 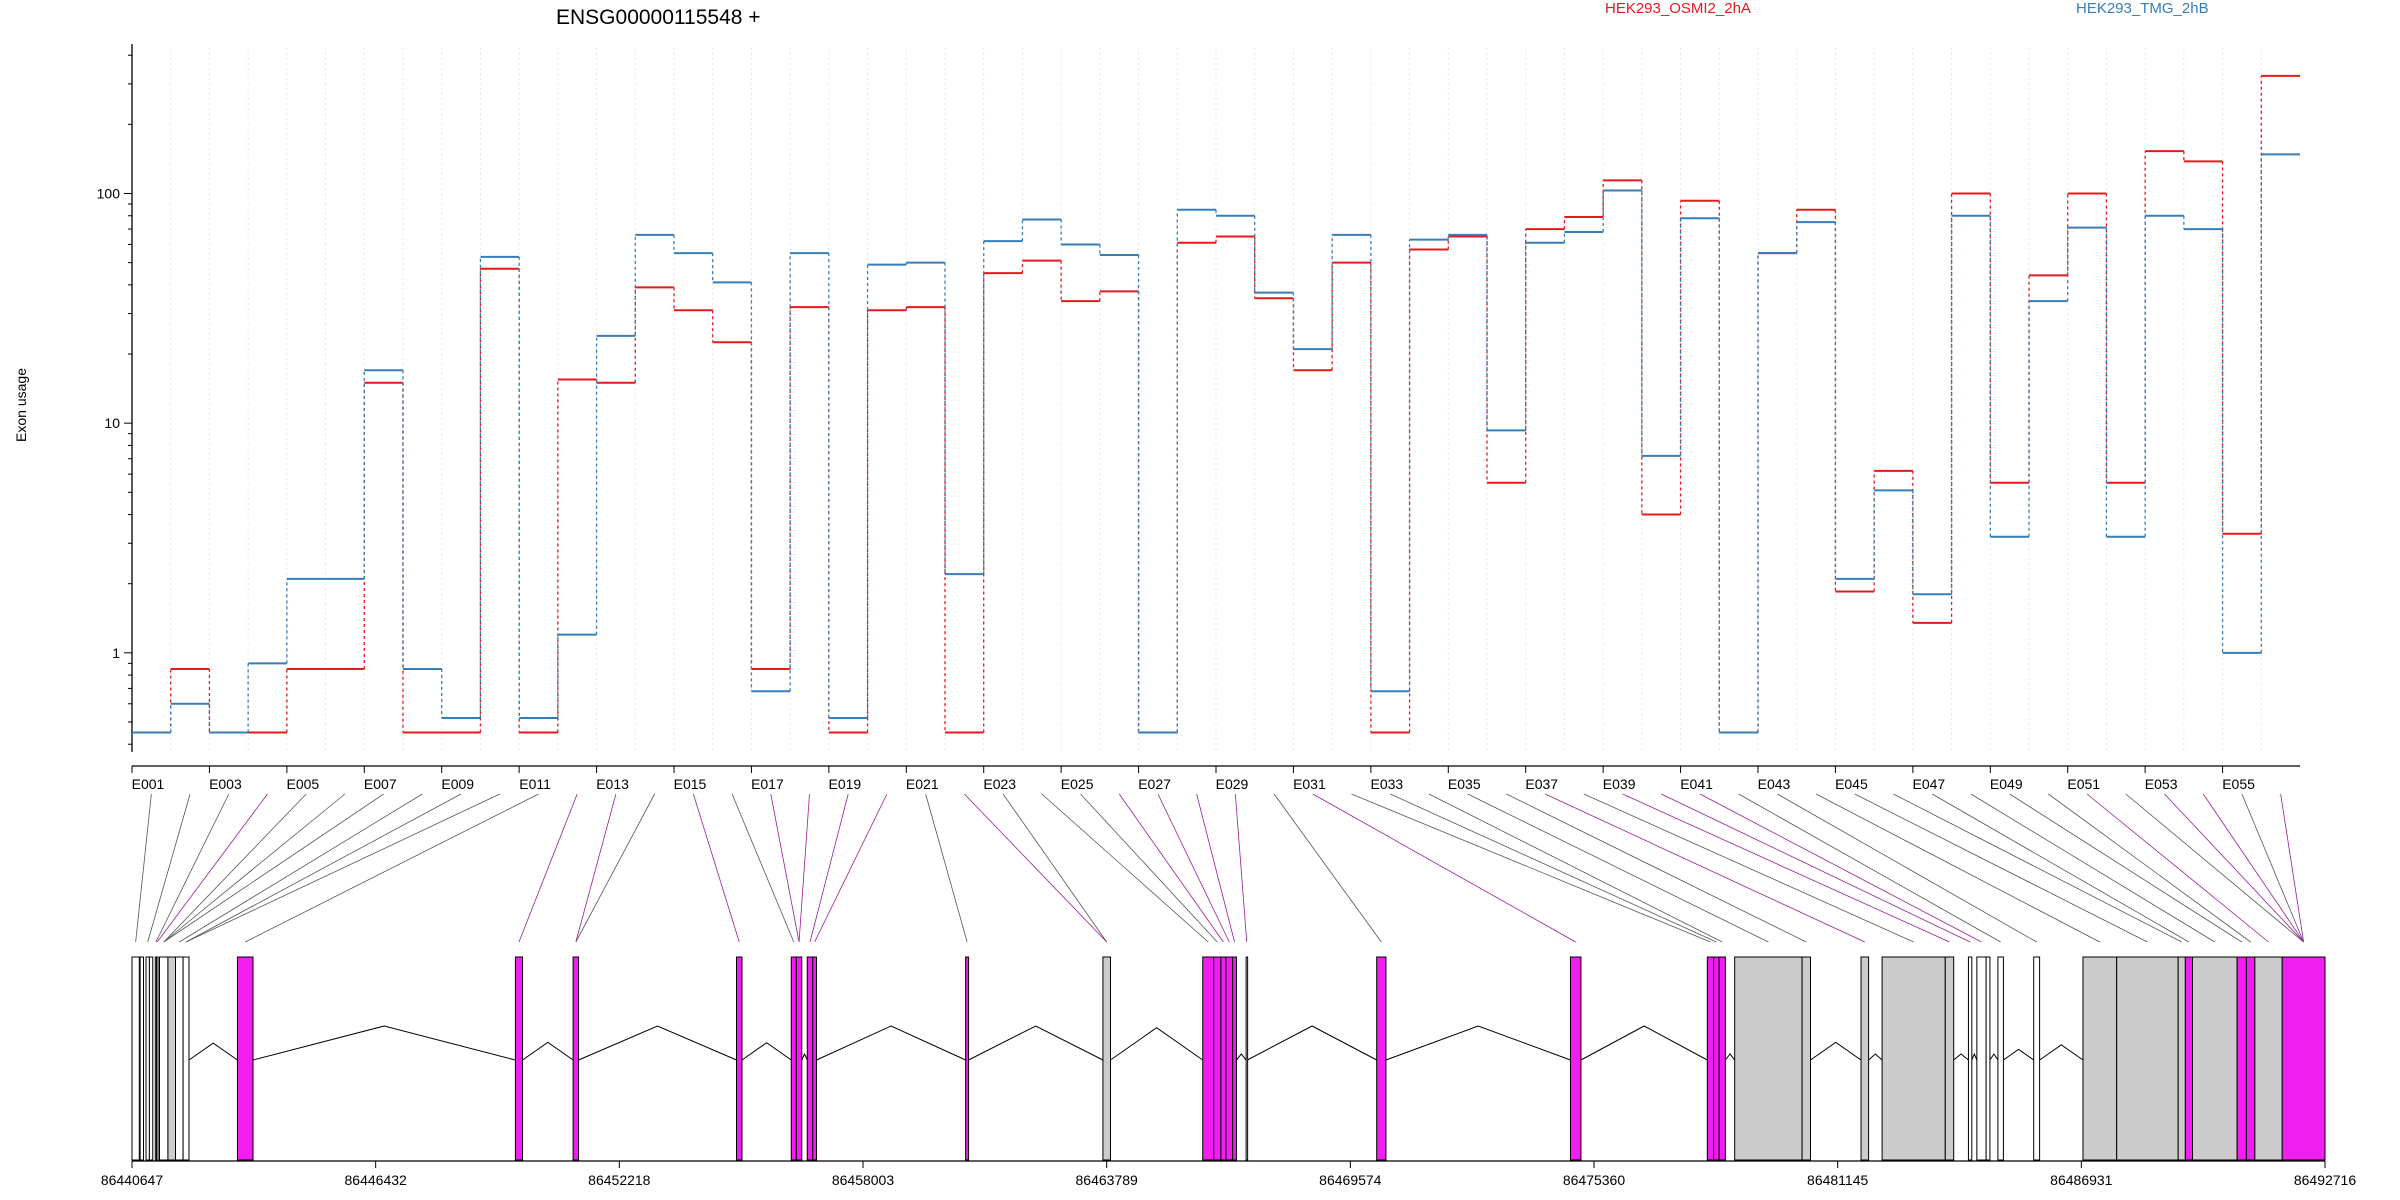 I want to click on x-tick-label: E029, so click(x=1232, y=784).